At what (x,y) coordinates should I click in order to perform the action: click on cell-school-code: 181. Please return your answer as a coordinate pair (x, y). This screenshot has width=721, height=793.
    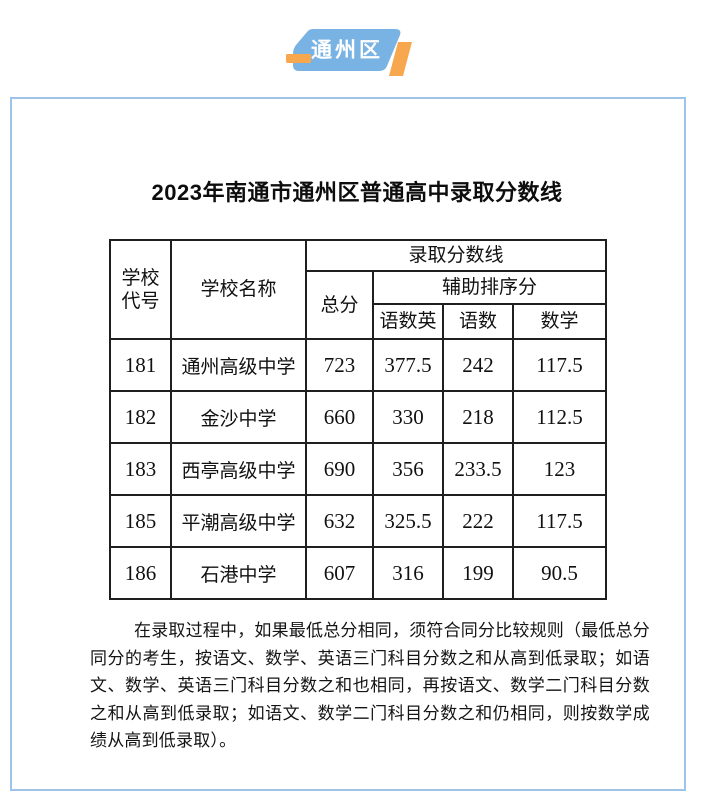
    Looking at the image, I should click on (140, 365).